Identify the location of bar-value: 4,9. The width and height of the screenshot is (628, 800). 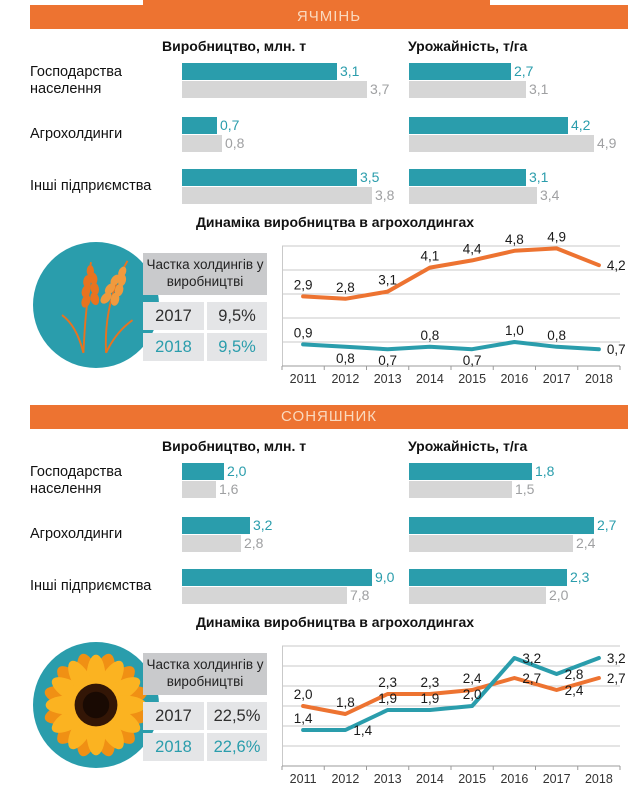
(607, 143).